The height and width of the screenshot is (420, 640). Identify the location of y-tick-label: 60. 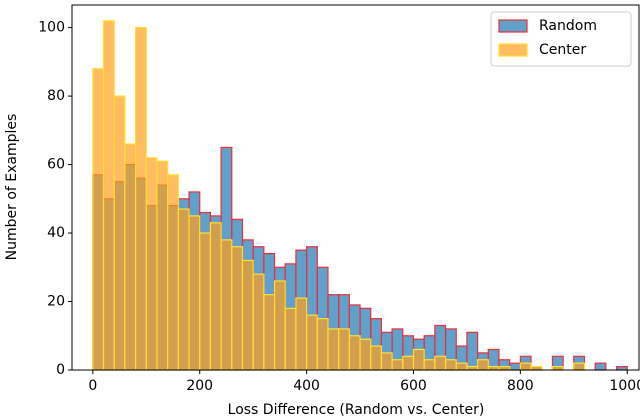
(56, 165).